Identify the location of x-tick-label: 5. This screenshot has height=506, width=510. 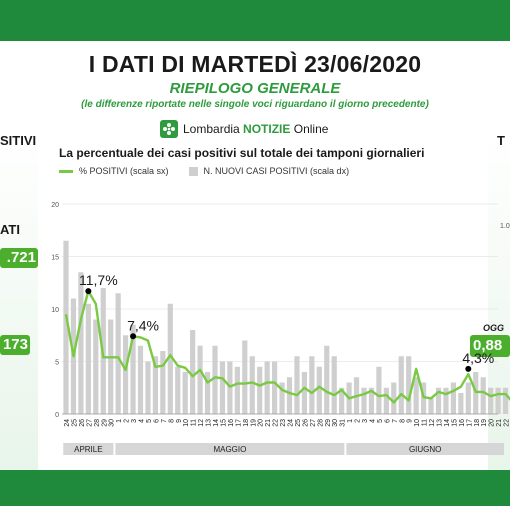
(380, 421).